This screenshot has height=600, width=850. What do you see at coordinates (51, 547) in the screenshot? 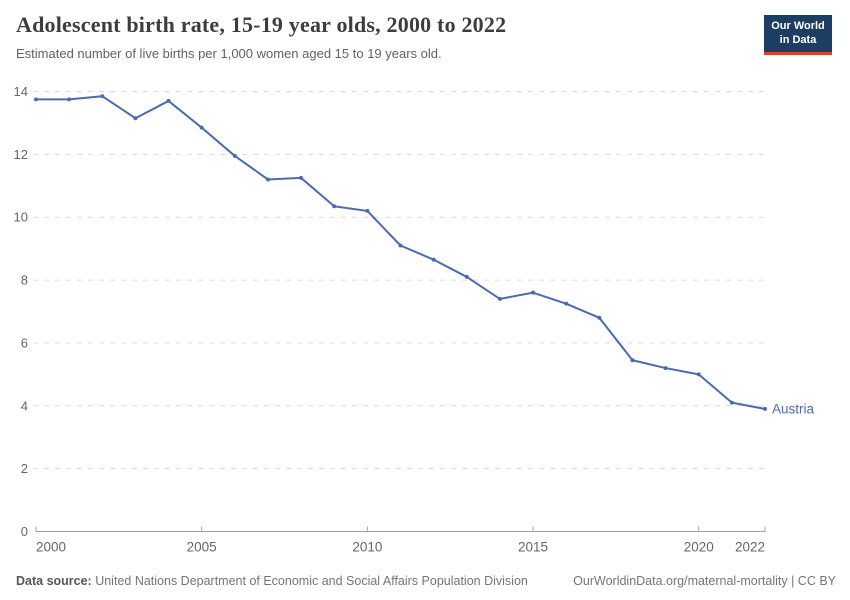
I see `x-axis-tick-label: 2000` at bounding box center [51, 547].